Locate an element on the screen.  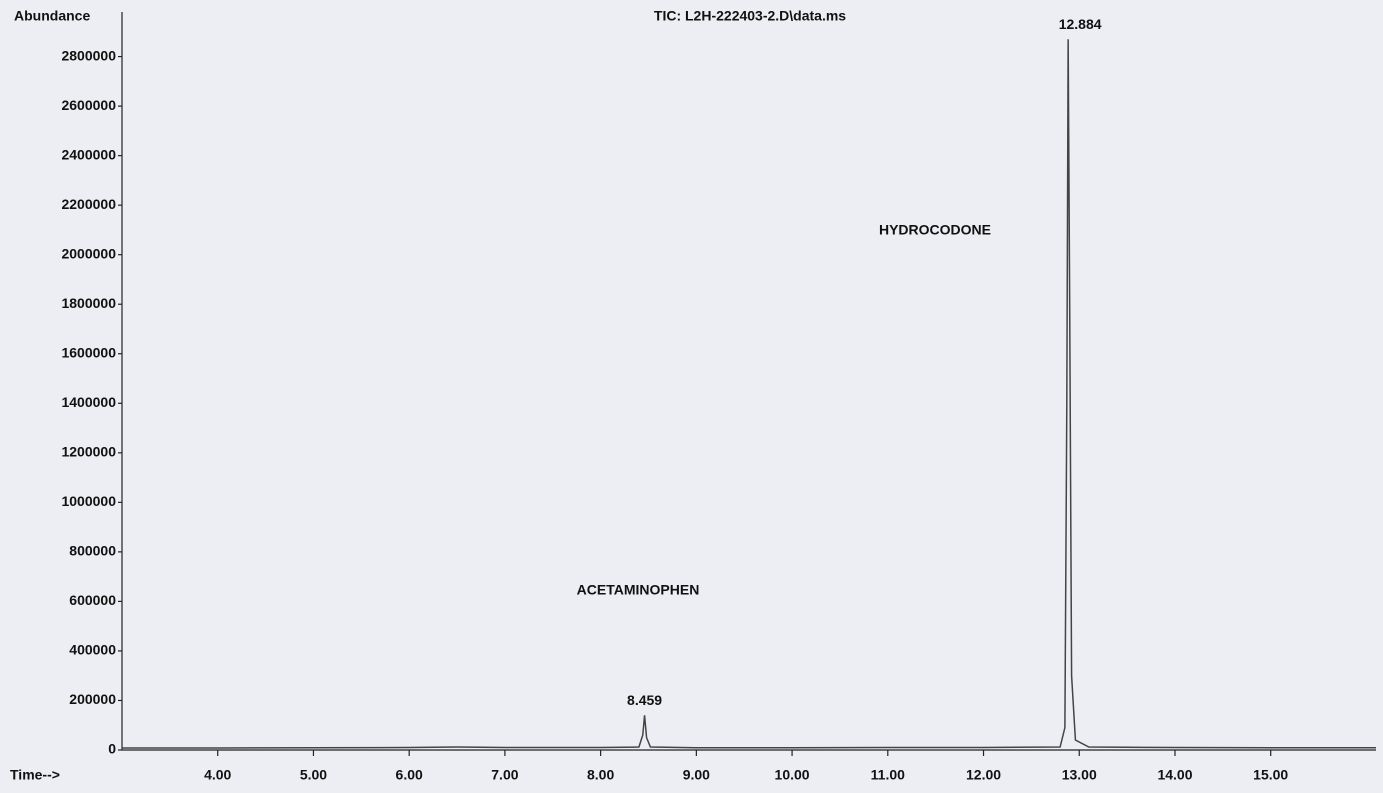
x-tick-label: 6.00 is located at coordinates (409, 775).